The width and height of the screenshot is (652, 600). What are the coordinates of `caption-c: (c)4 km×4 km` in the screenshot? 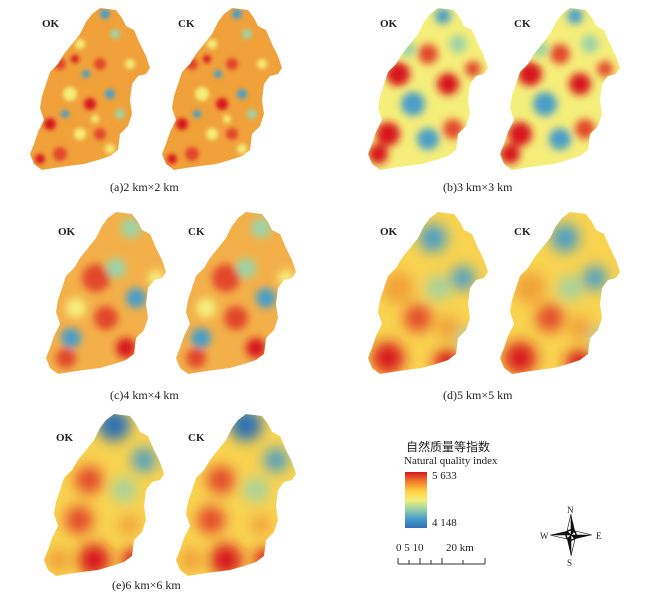 It's located at (144, 395).